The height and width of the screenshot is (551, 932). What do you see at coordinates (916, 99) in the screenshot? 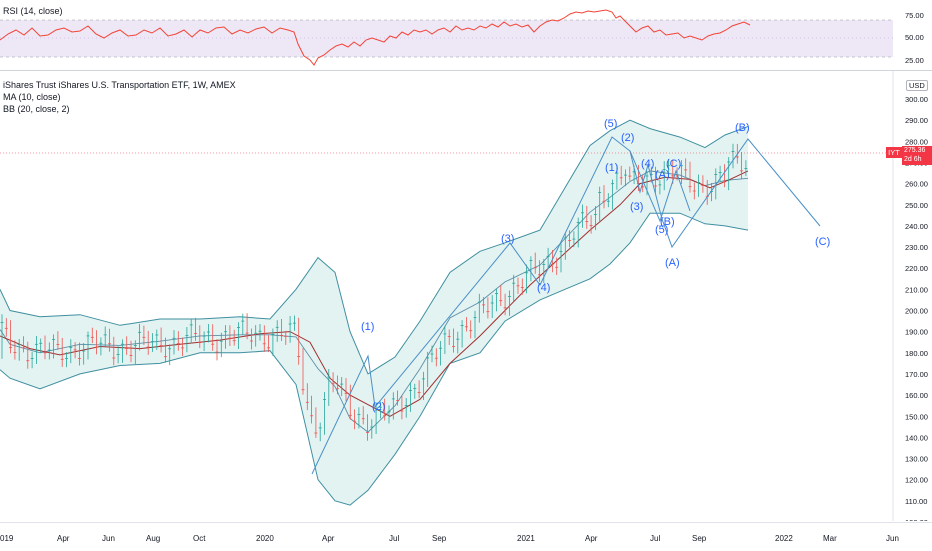
I see `price-tick-label: 300.00` at bounding box center [916, 99].